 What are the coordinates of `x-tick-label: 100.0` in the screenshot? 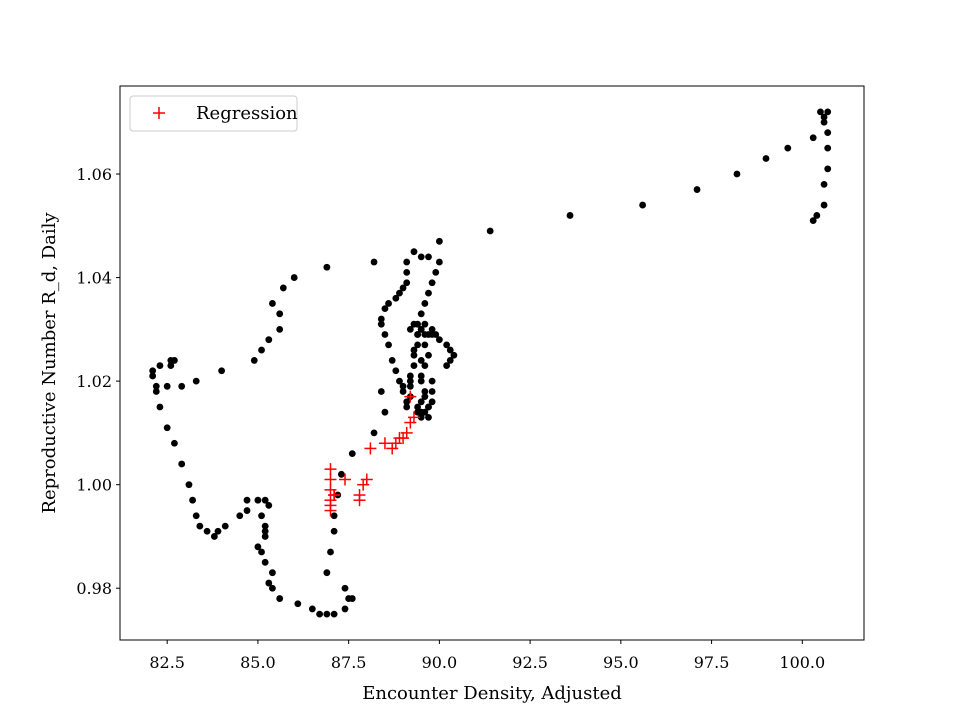 It's located at (802, 662).